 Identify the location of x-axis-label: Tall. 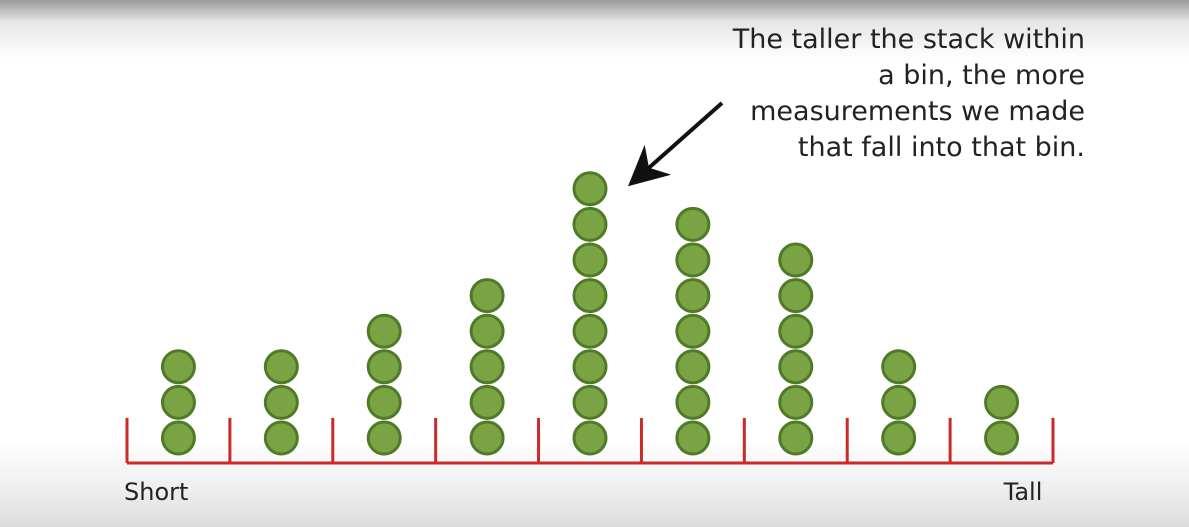
(1023, 492).